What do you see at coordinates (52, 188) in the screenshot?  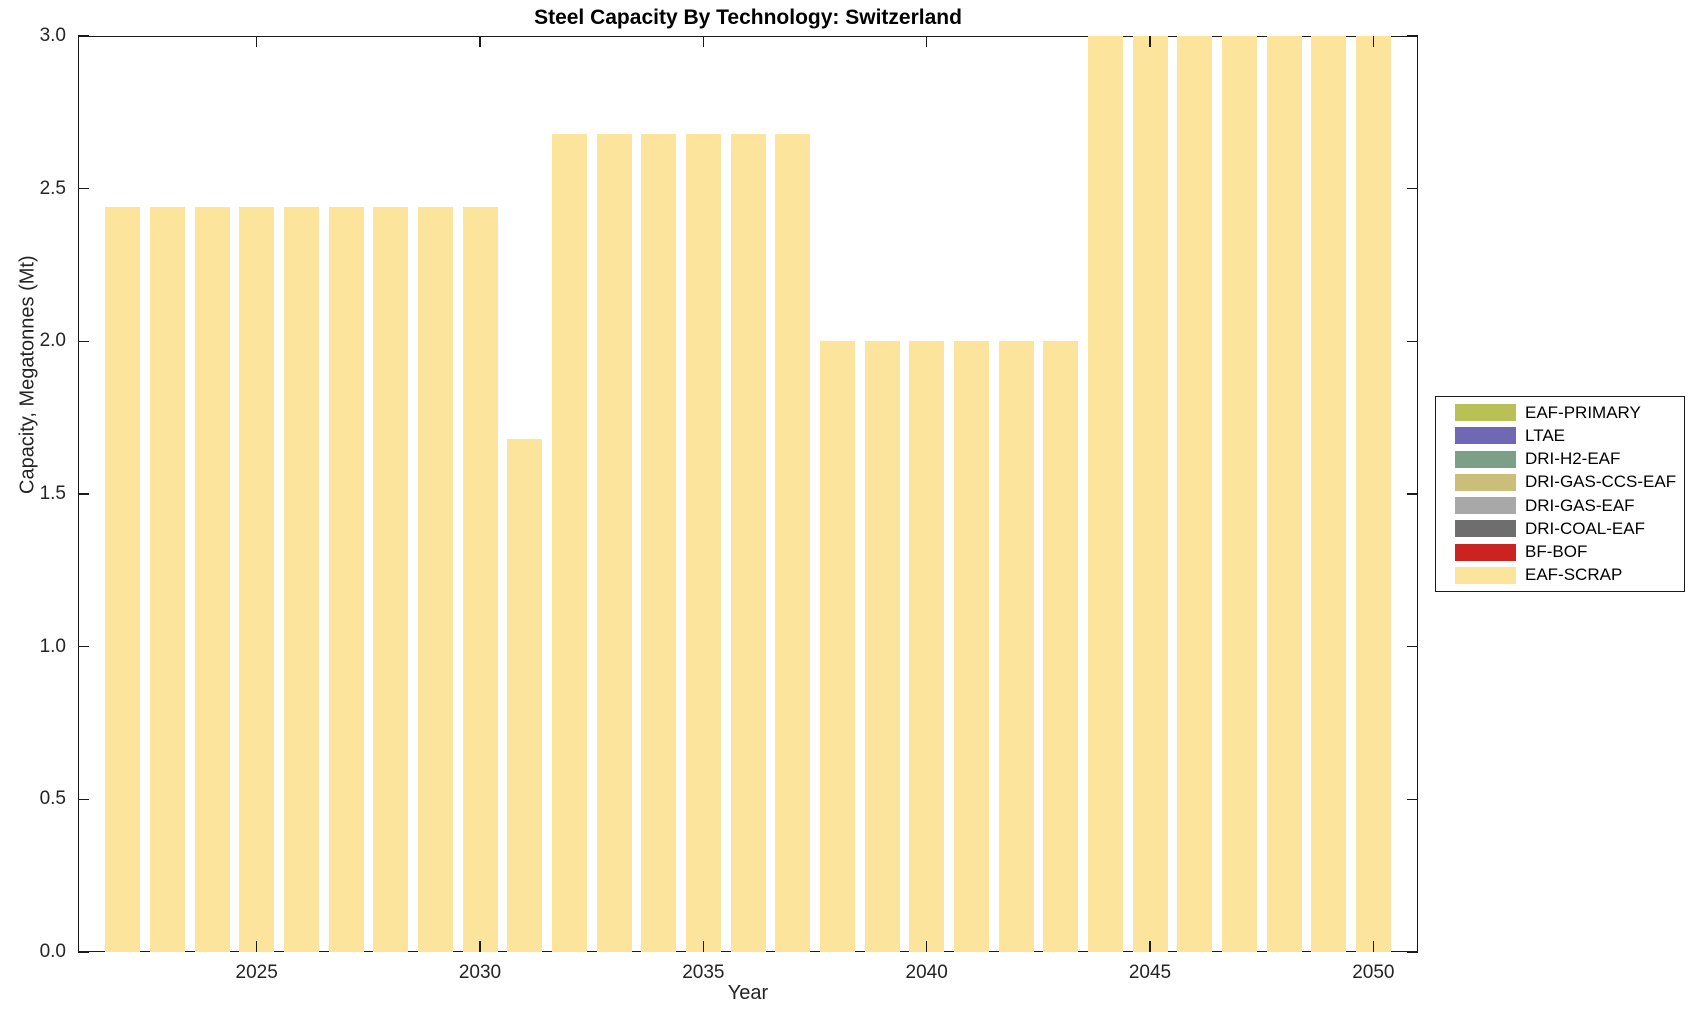 I see `y-tick-label: 2.5` at bounding box center [52, 188].